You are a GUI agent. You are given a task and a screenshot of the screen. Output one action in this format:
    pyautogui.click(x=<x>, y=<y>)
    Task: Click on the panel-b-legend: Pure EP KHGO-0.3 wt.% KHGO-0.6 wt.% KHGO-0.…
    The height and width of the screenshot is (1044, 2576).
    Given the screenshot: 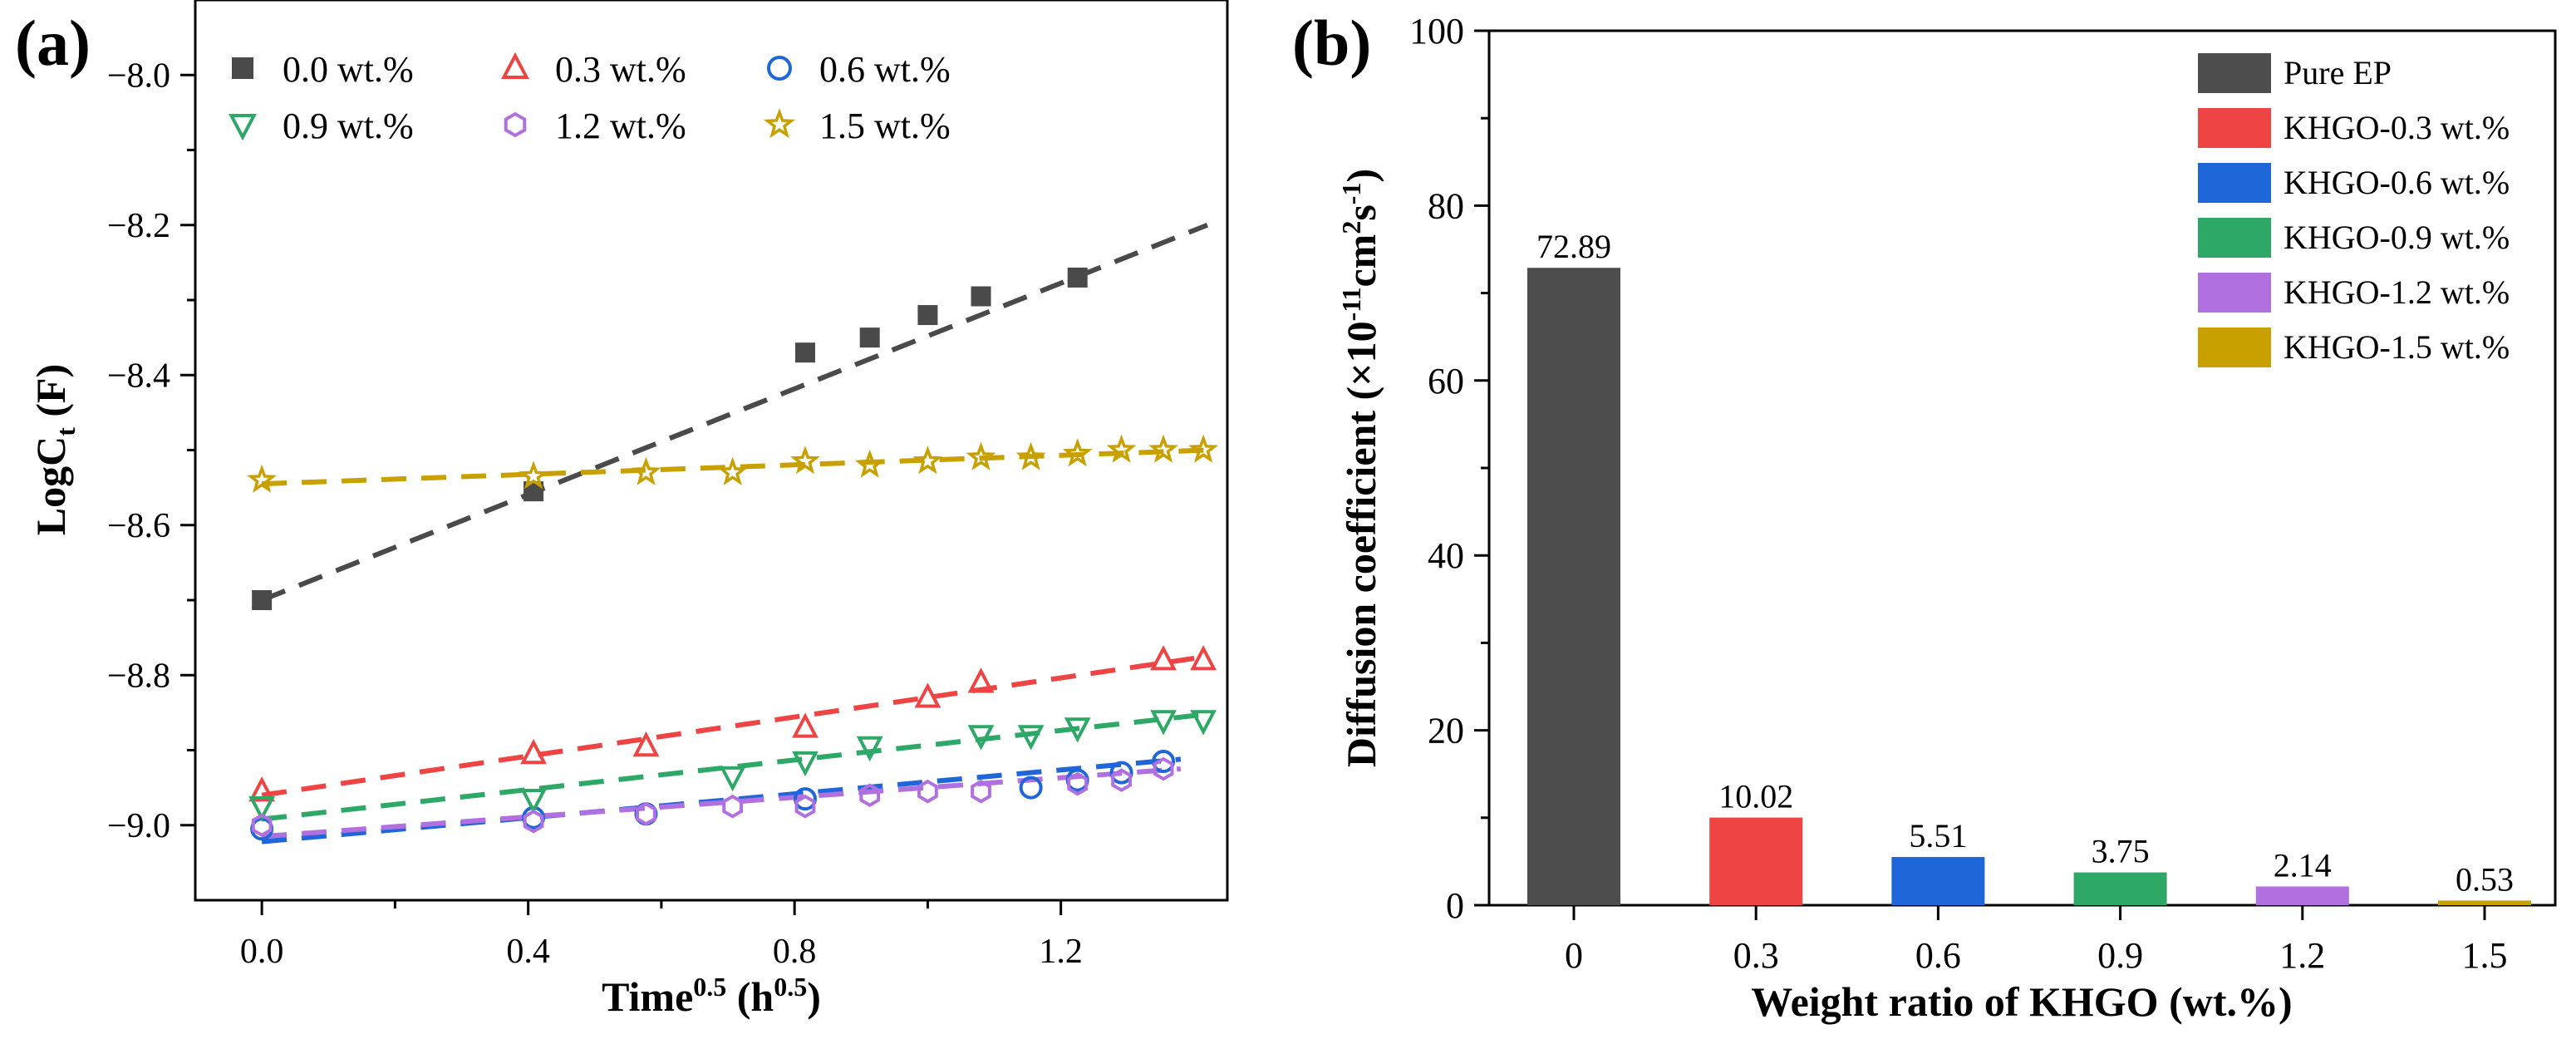 What is the action you would take?
    pyautogui.click(x=2354, y=210)
    